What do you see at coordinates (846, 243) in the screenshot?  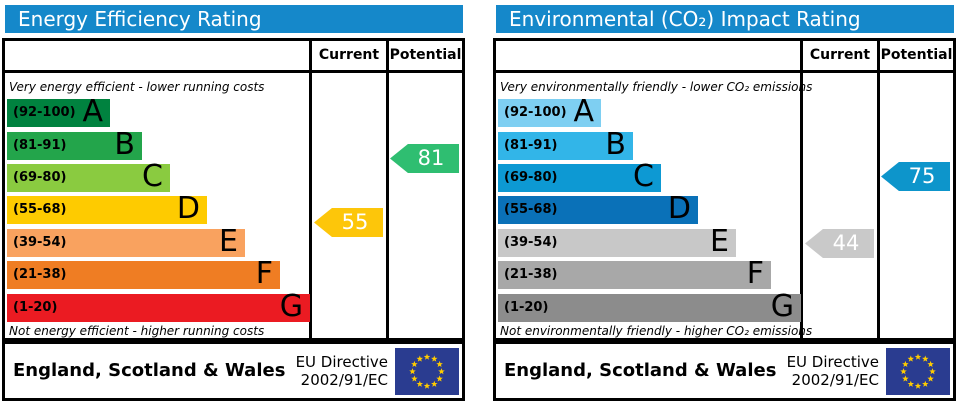 I see `current-rating-value: 44` at bounding box center [846, 243].